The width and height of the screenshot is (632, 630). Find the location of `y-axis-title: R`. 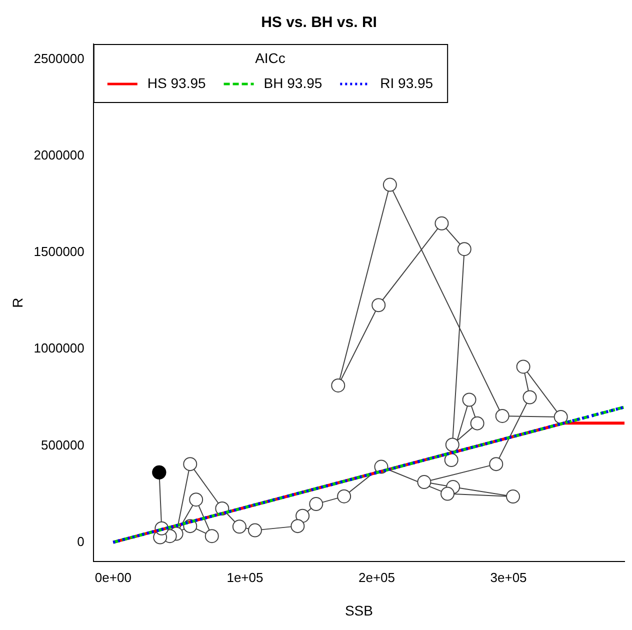

y-axis-title: R is located at coordinates (17, 303).